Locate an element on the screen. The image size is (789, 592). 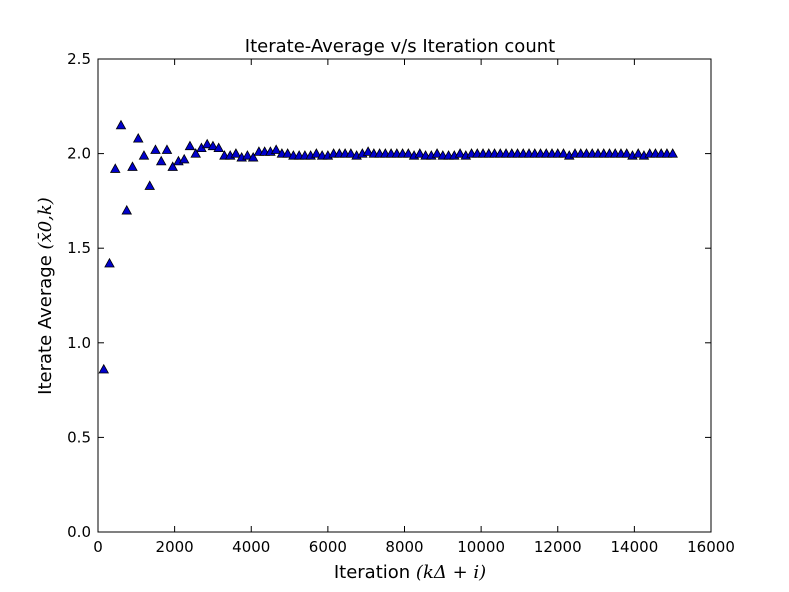
y-tick-label: 0.5 is located at coordinates (79, 437).